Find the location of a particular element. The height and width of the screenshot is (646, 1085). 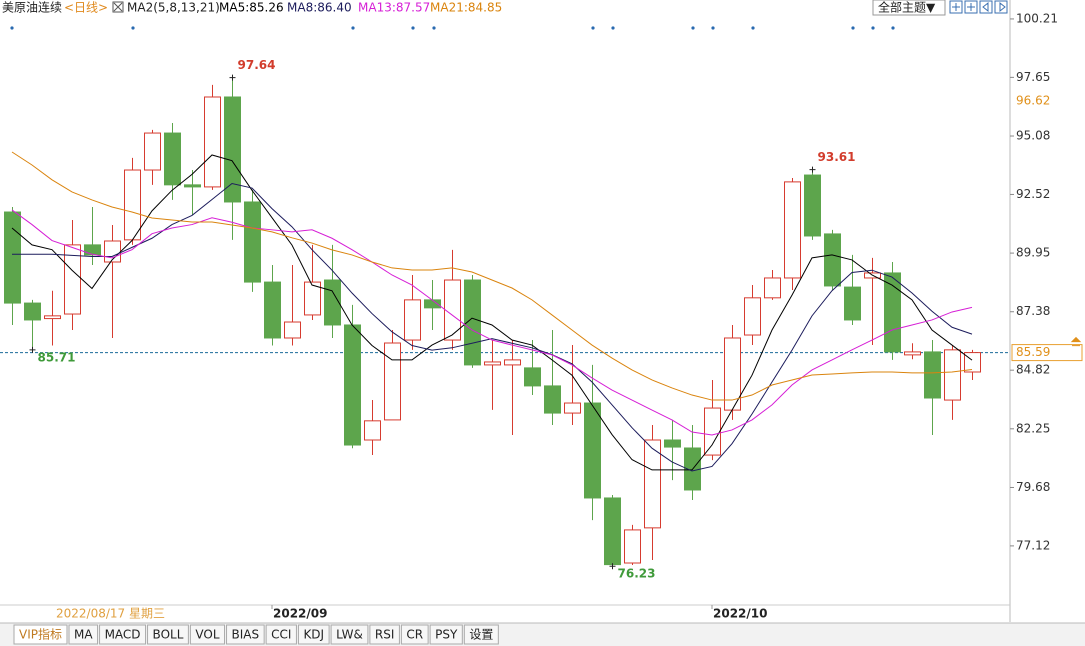

chart-title: 美原油连续 is located at coordinates (32, 7).